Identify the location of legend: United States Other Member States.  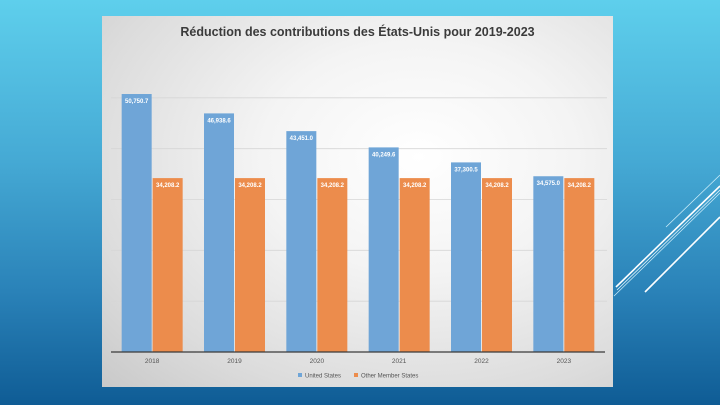
(358, 376).